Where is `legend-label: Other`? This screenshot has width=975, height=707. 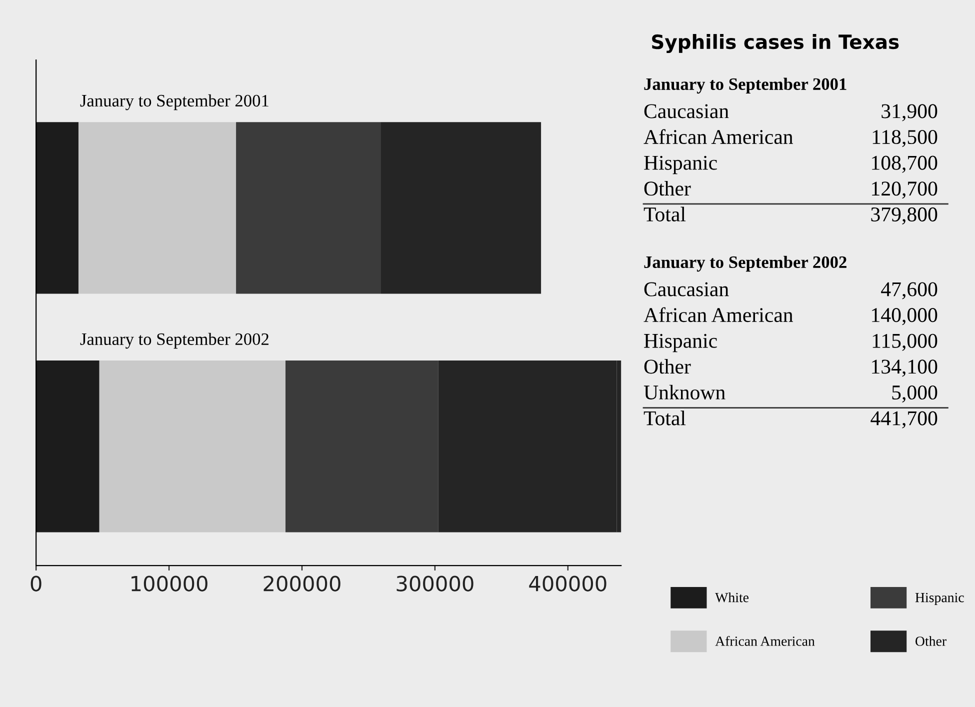 legend-label: Other is located at coordinates (931, 641).